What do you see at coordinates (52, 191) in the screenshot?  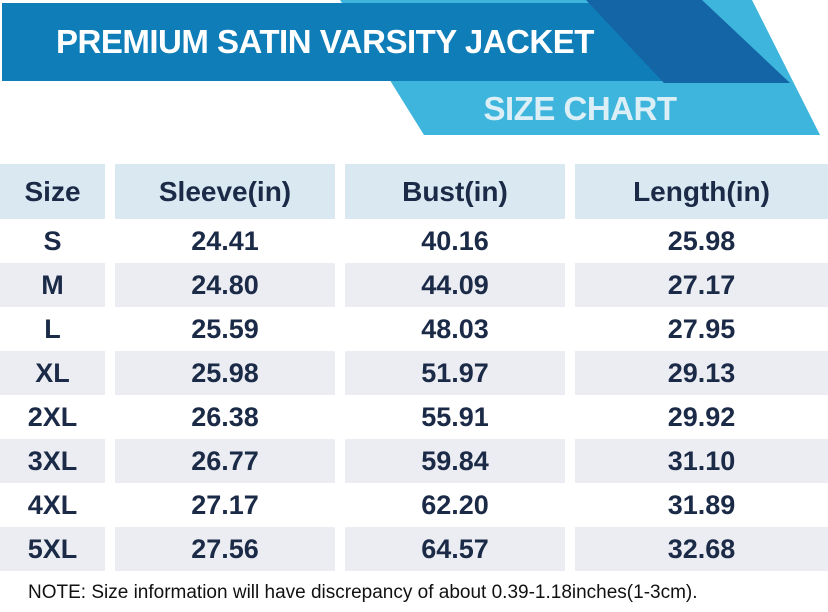 I see `column-header-size: Size` at bounding box center [52, 191].